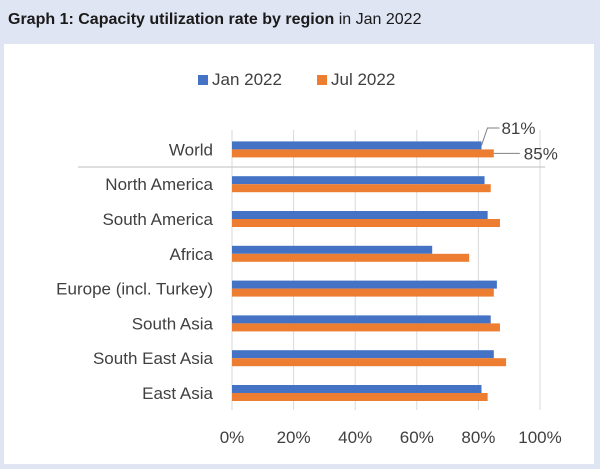  I want to click on legend-label: Jul 2022, so click(363, 79).